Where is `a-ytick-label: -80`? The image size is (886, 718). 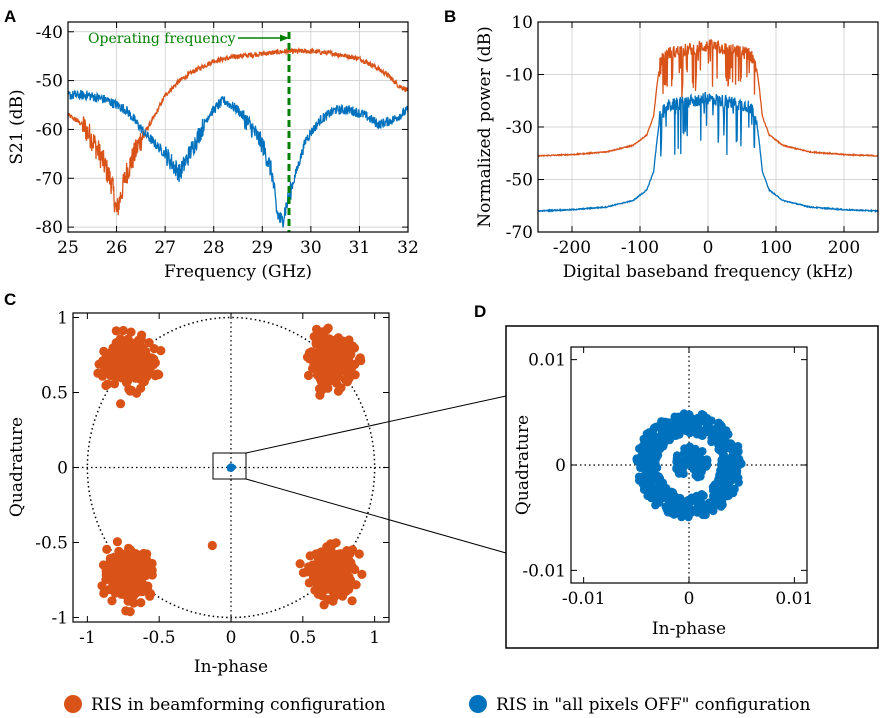
a-ytick-label: -80 is located at coordinates (49, 228).